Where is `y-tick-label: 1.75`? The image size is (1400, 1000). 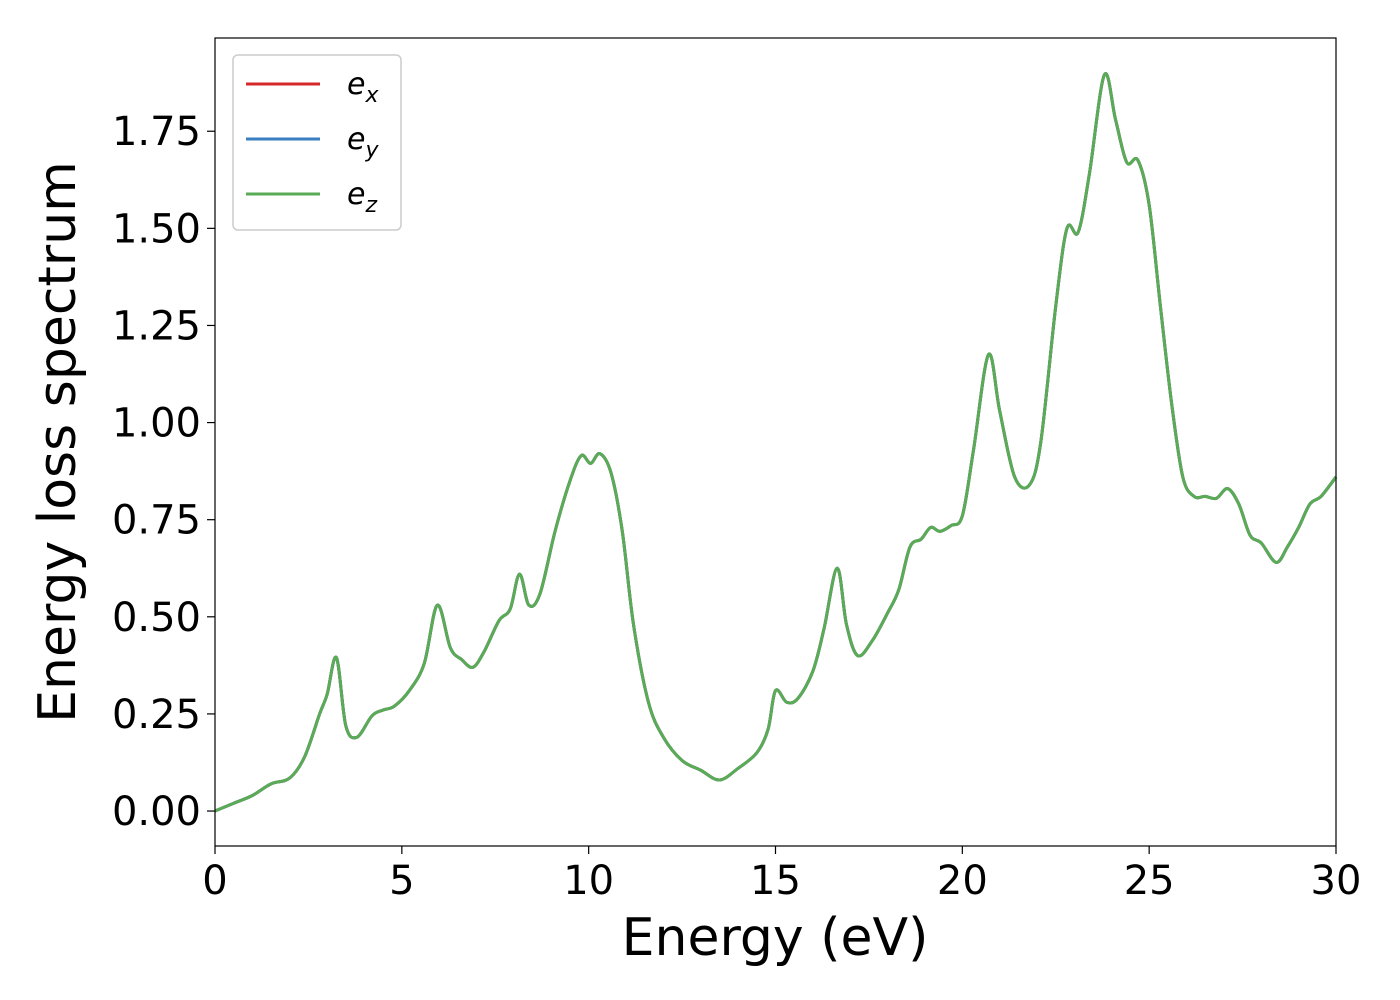
y-tick-label: 1.75 is located at coordinates (156, 132).